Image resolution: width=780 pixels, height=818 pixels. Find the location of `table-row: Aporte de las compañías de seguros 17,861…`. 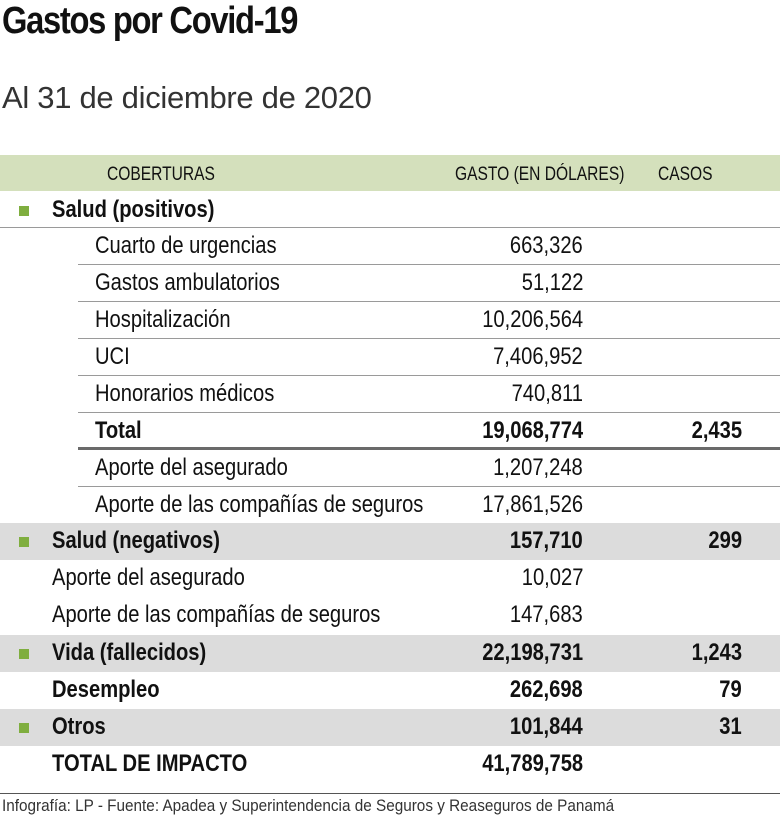

table-row: Aporte de las compañías de seguros 17,861… is located at coordinates (390, 505).